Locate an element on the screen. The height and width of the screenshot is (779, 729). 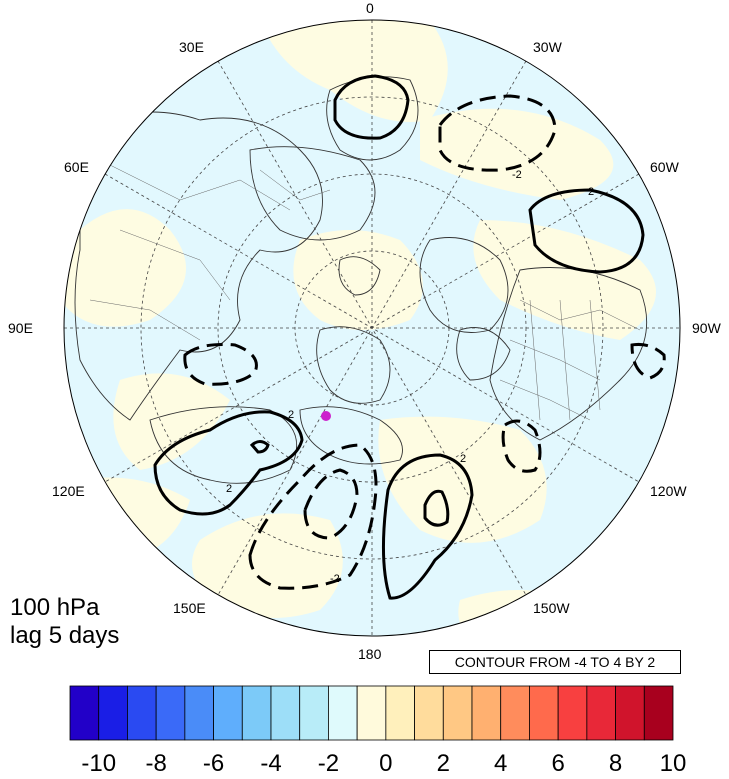
colorbar-tick-label: 0 is located at coordinates (386, 763).